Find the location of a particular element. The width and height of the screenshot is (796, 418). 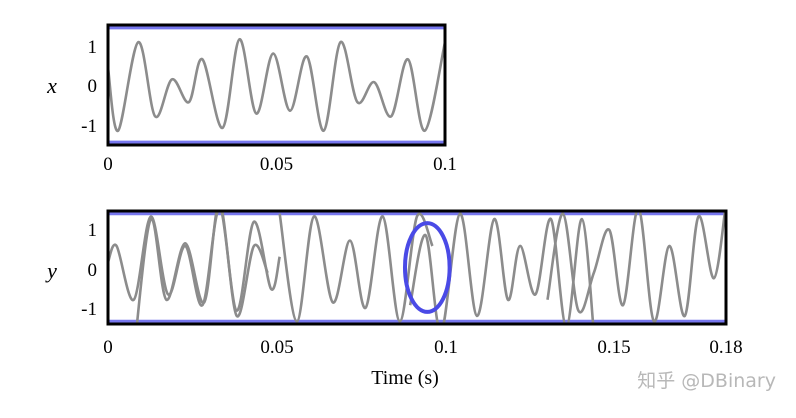

panel-x-series-group is located at coordinates (276, 85).